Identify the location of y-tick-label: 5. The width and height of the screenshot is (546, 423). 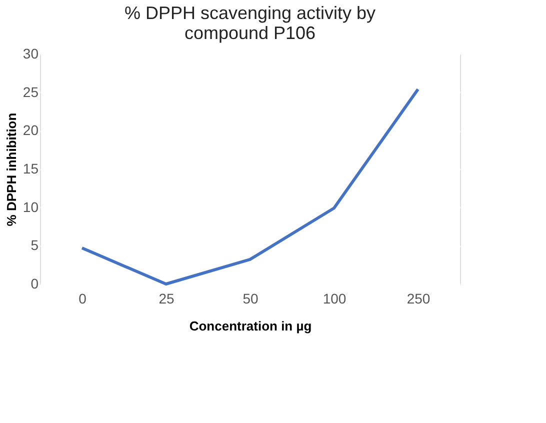
(34, 245).